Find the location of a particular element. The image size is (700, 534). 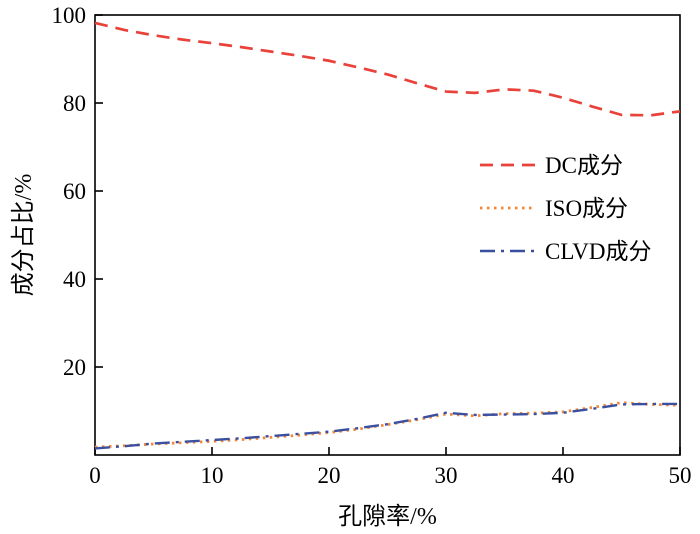

y-tick-label: 100 is located at coordinates (69, 15).